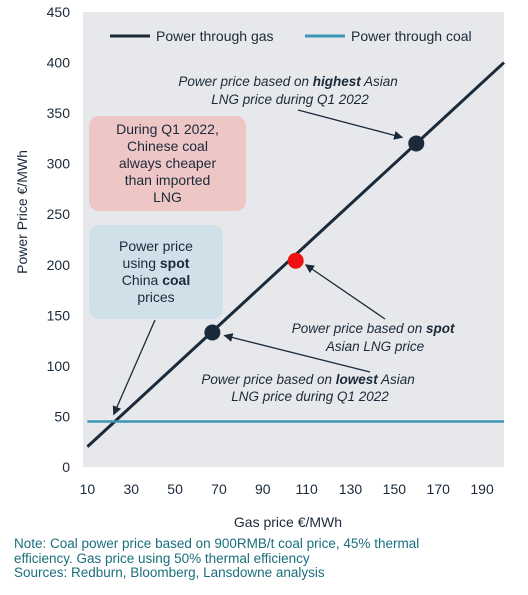 This screenshot has height=595, width=528. What do you see at coordinates (373, 328) in the screenshot?
I see `annotation-spot-line1: Power price based on spot` at bounding box center [373, 328].